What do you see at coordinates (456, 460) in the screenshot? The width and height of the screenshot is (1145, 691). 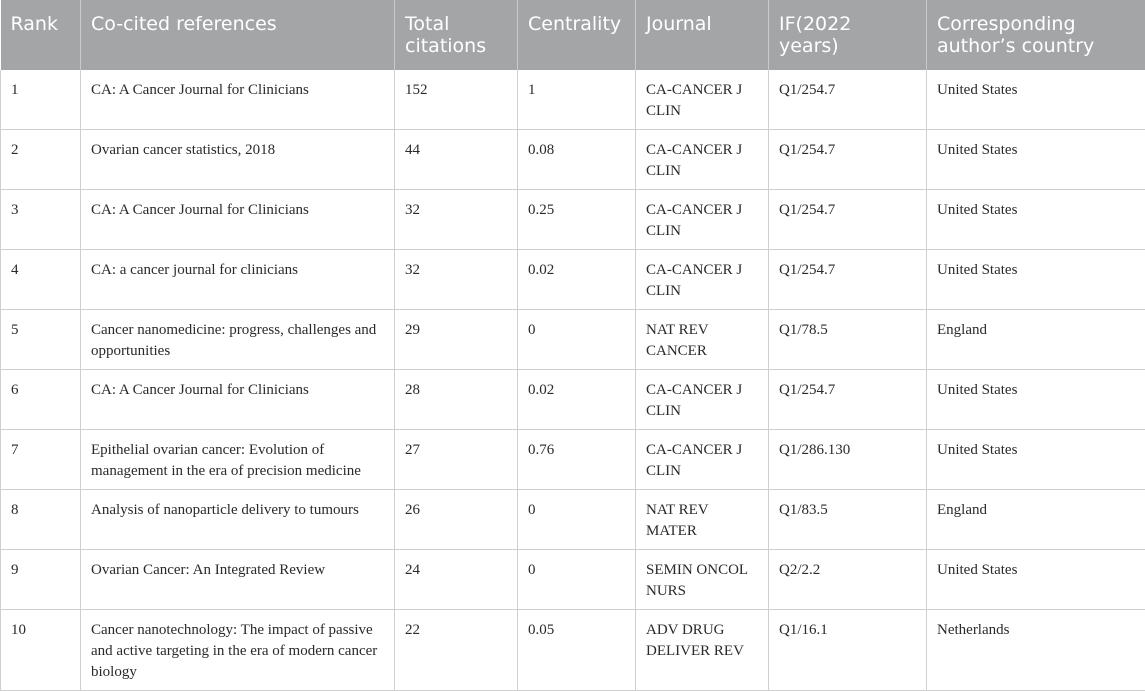 I see `cell-citations: 27` at bounding box center [456, 460].